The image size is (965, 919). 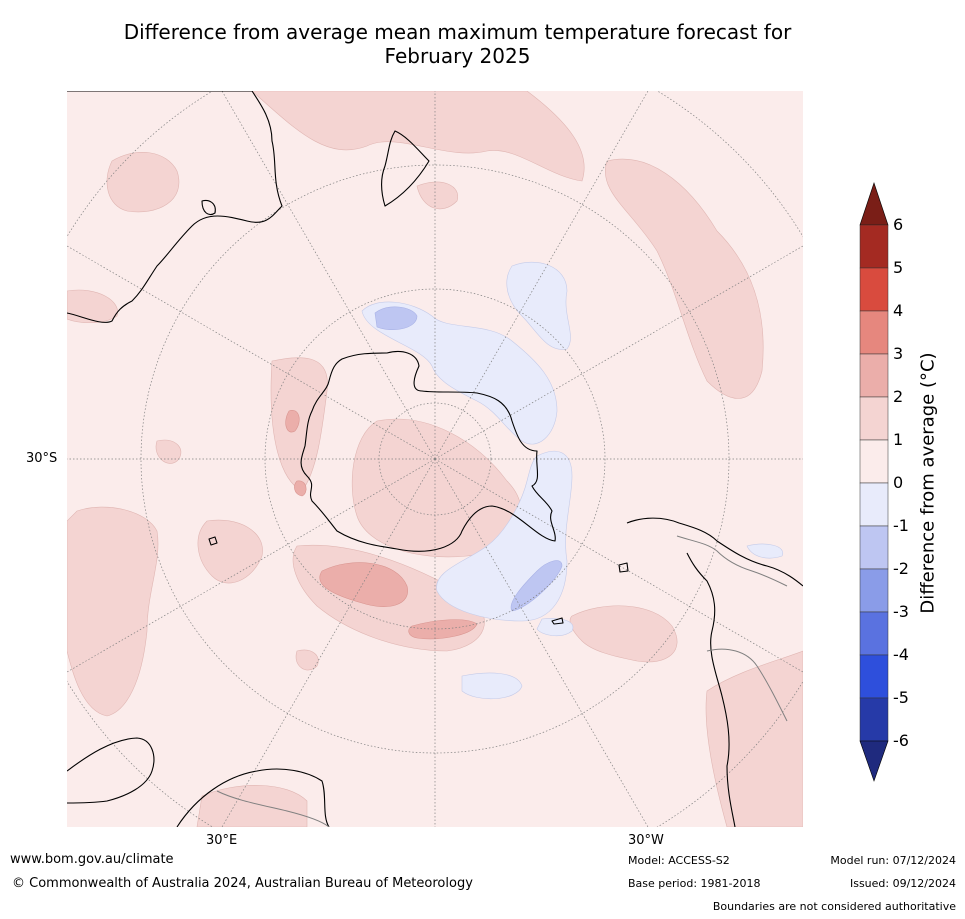 I want to click on colorbar-tick-label: -5, so click(x=901, y=697).